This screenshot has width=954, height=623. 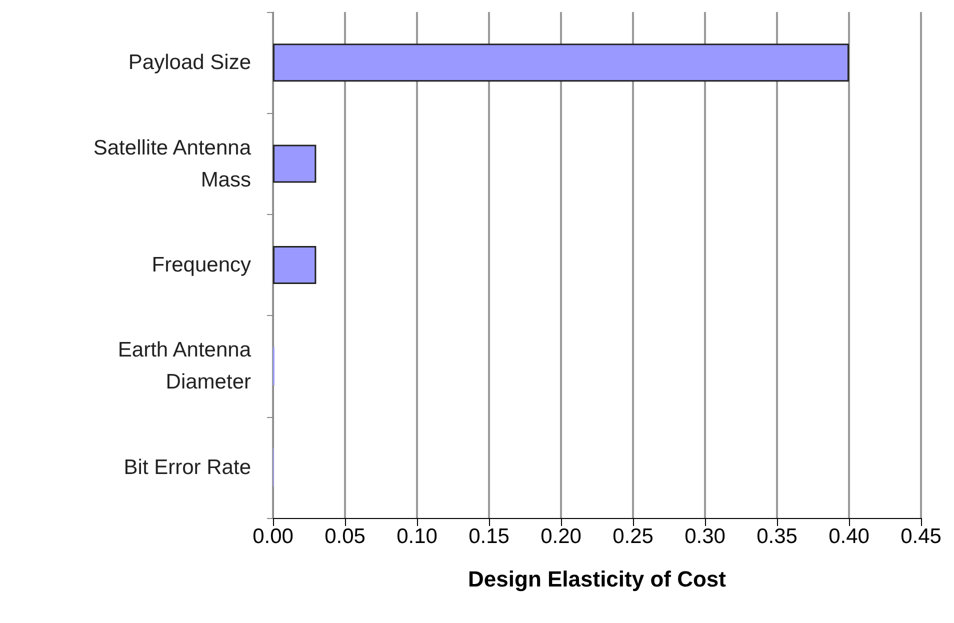 I want to click on y-tick-label: Frequency, so click(x=202, y=265).